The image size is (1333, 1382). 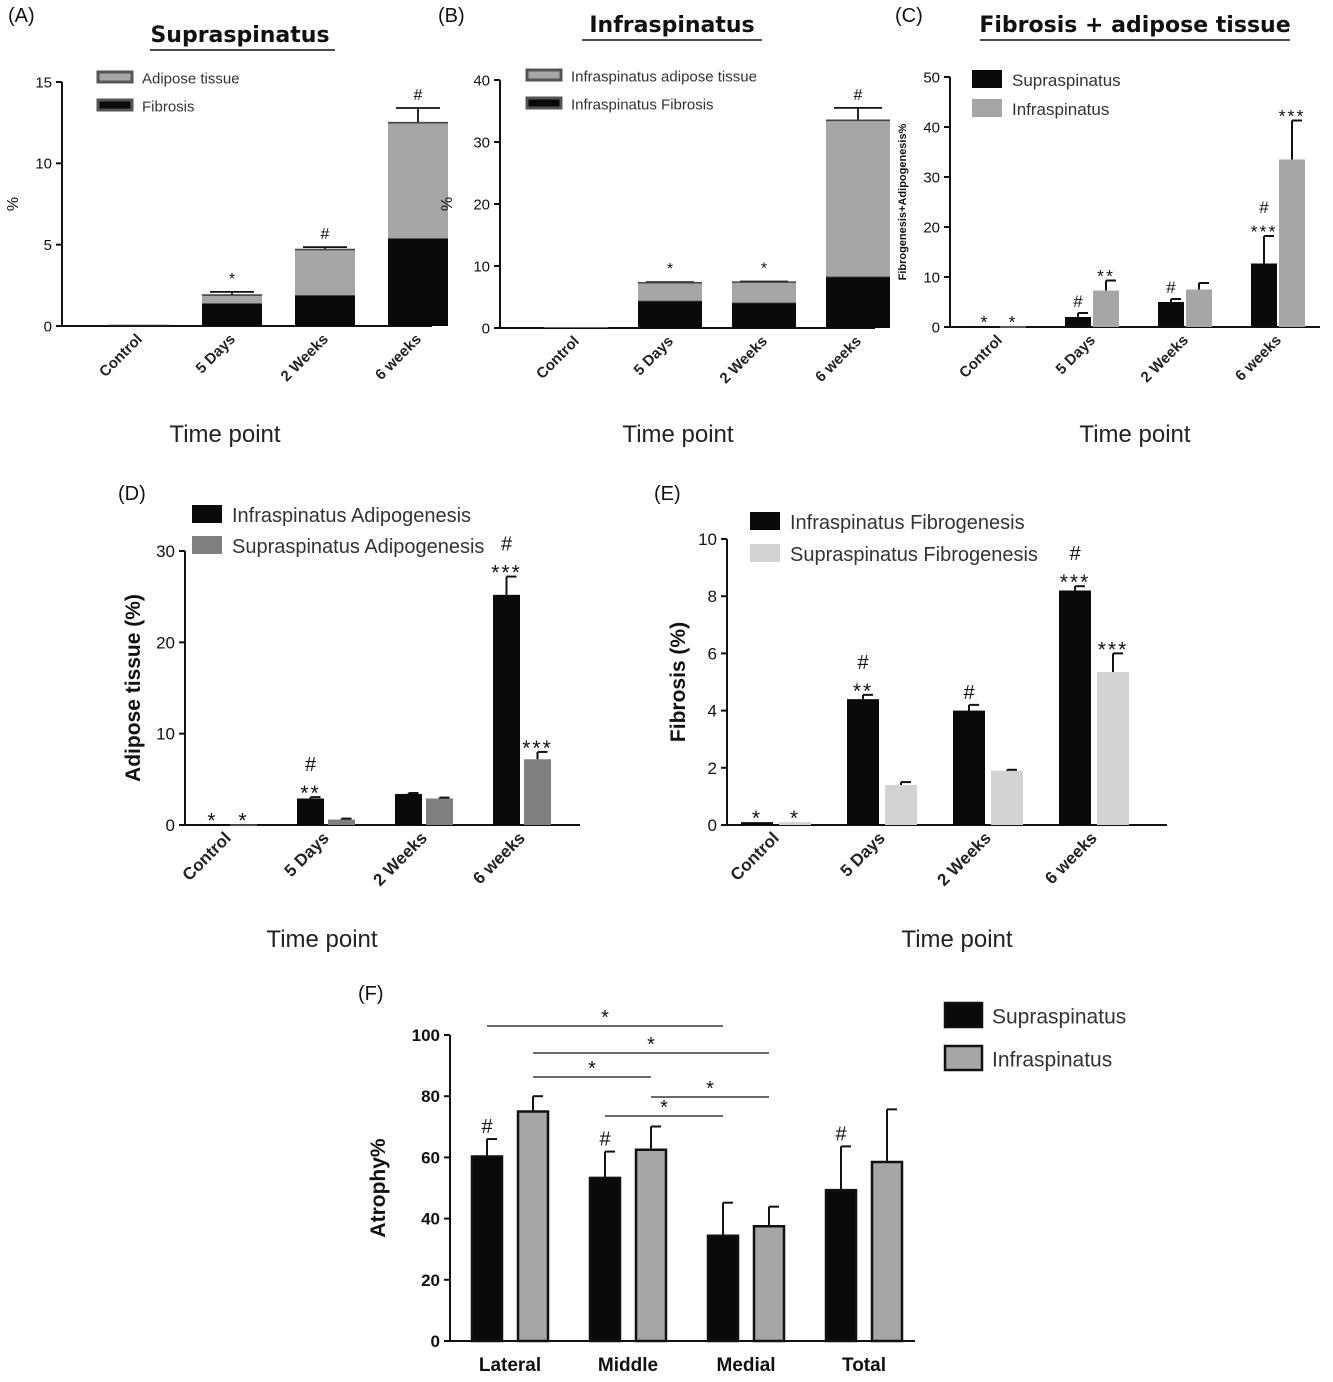 I want to click on legend-label: Infraspinatus, so click(x=1060, y=109).